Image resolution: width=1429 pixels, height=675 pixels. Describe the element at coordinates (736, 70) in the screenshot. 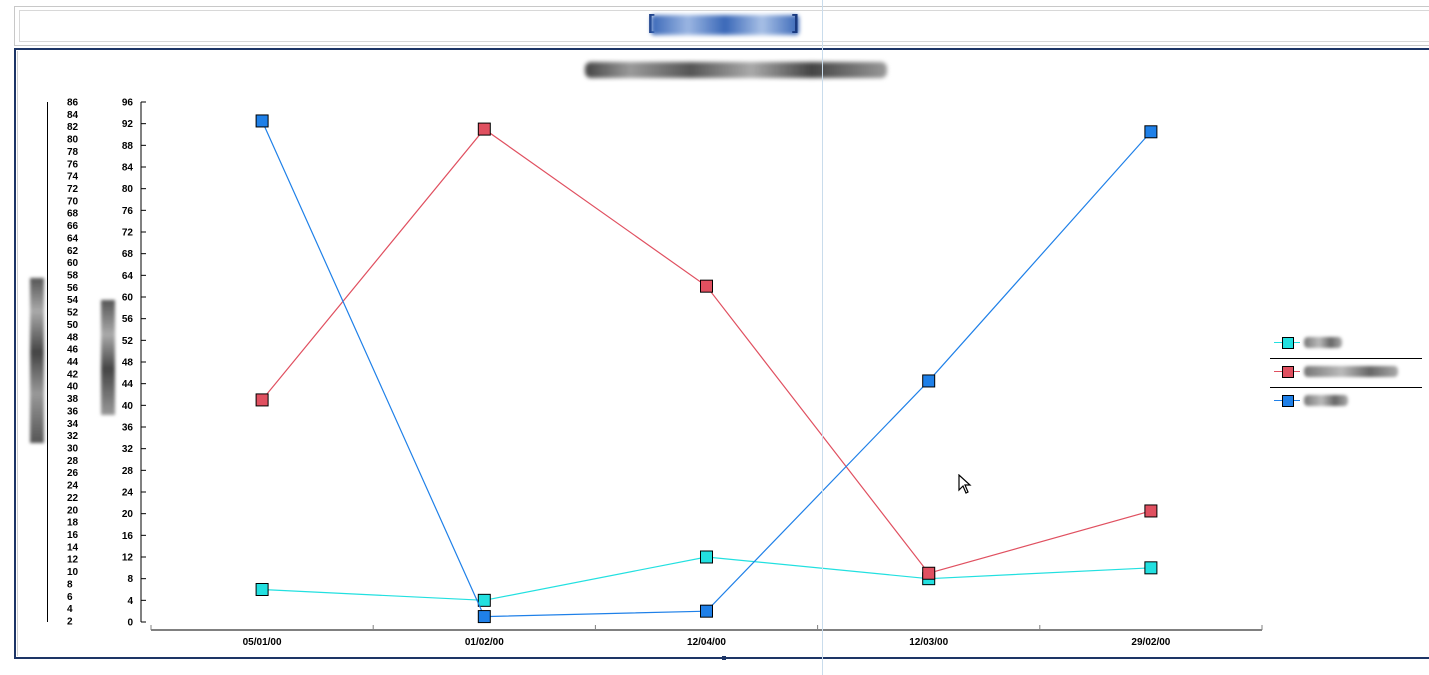

I see `chart-subtitle-redacted` at that location.